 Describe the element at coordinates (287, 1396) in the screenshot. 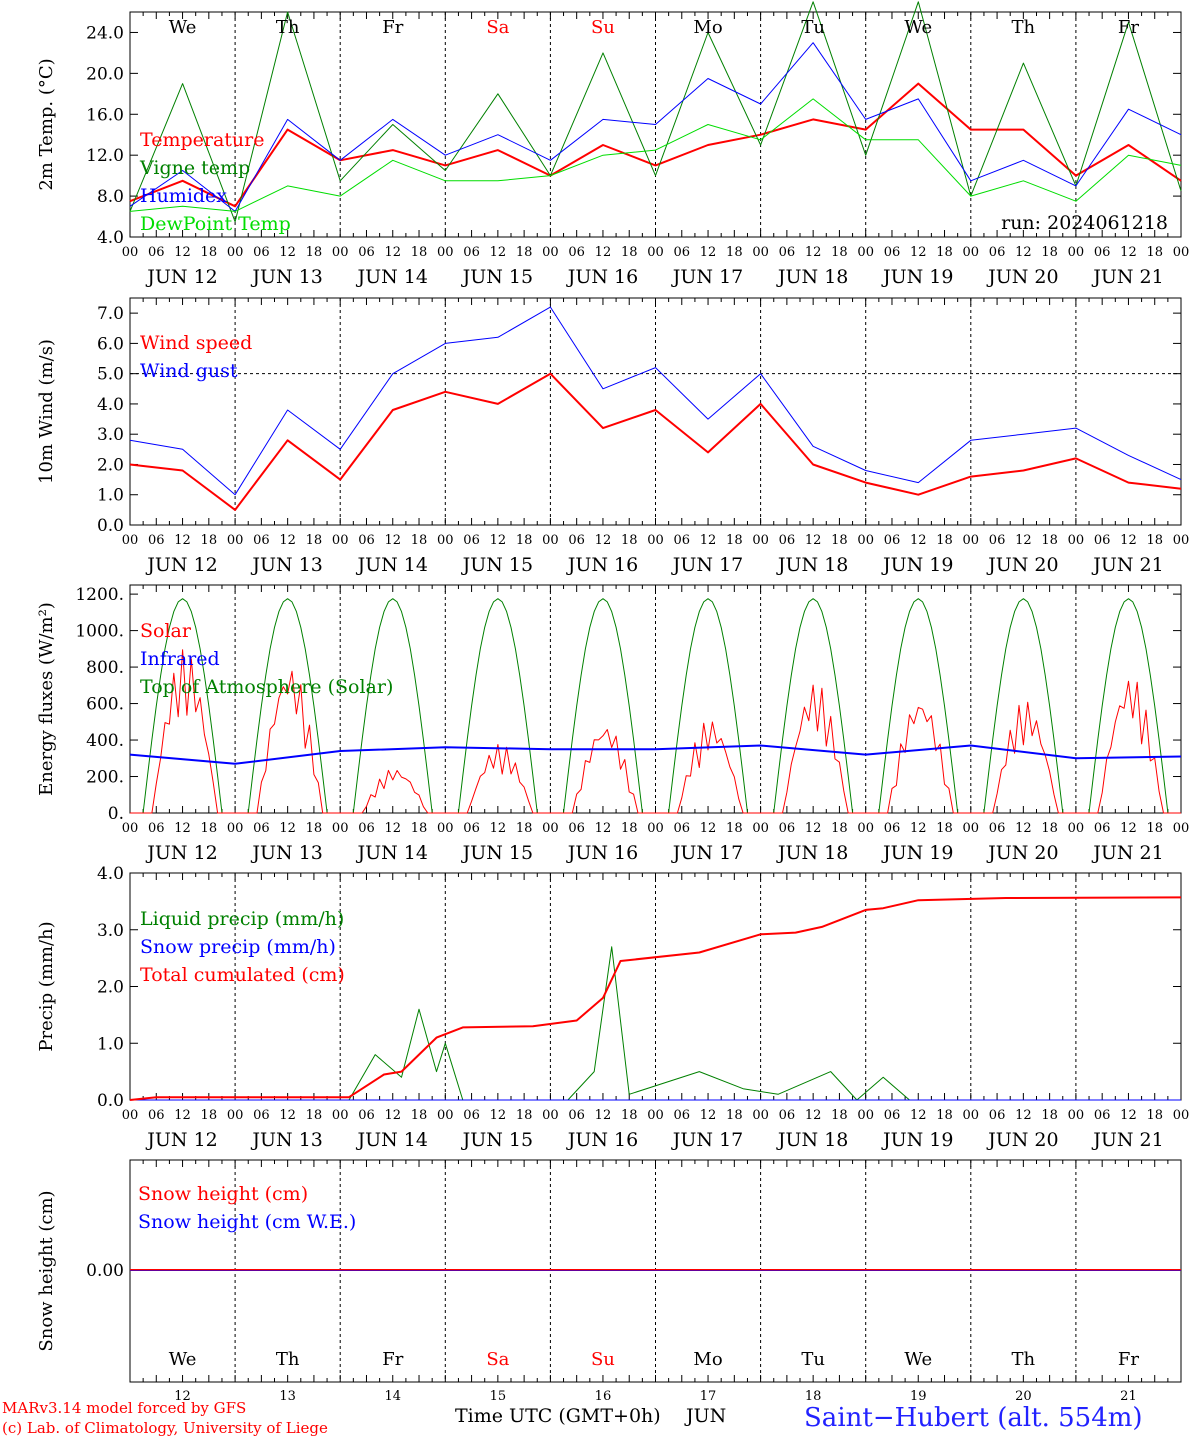

I see `day-number-label: 13` at that location.